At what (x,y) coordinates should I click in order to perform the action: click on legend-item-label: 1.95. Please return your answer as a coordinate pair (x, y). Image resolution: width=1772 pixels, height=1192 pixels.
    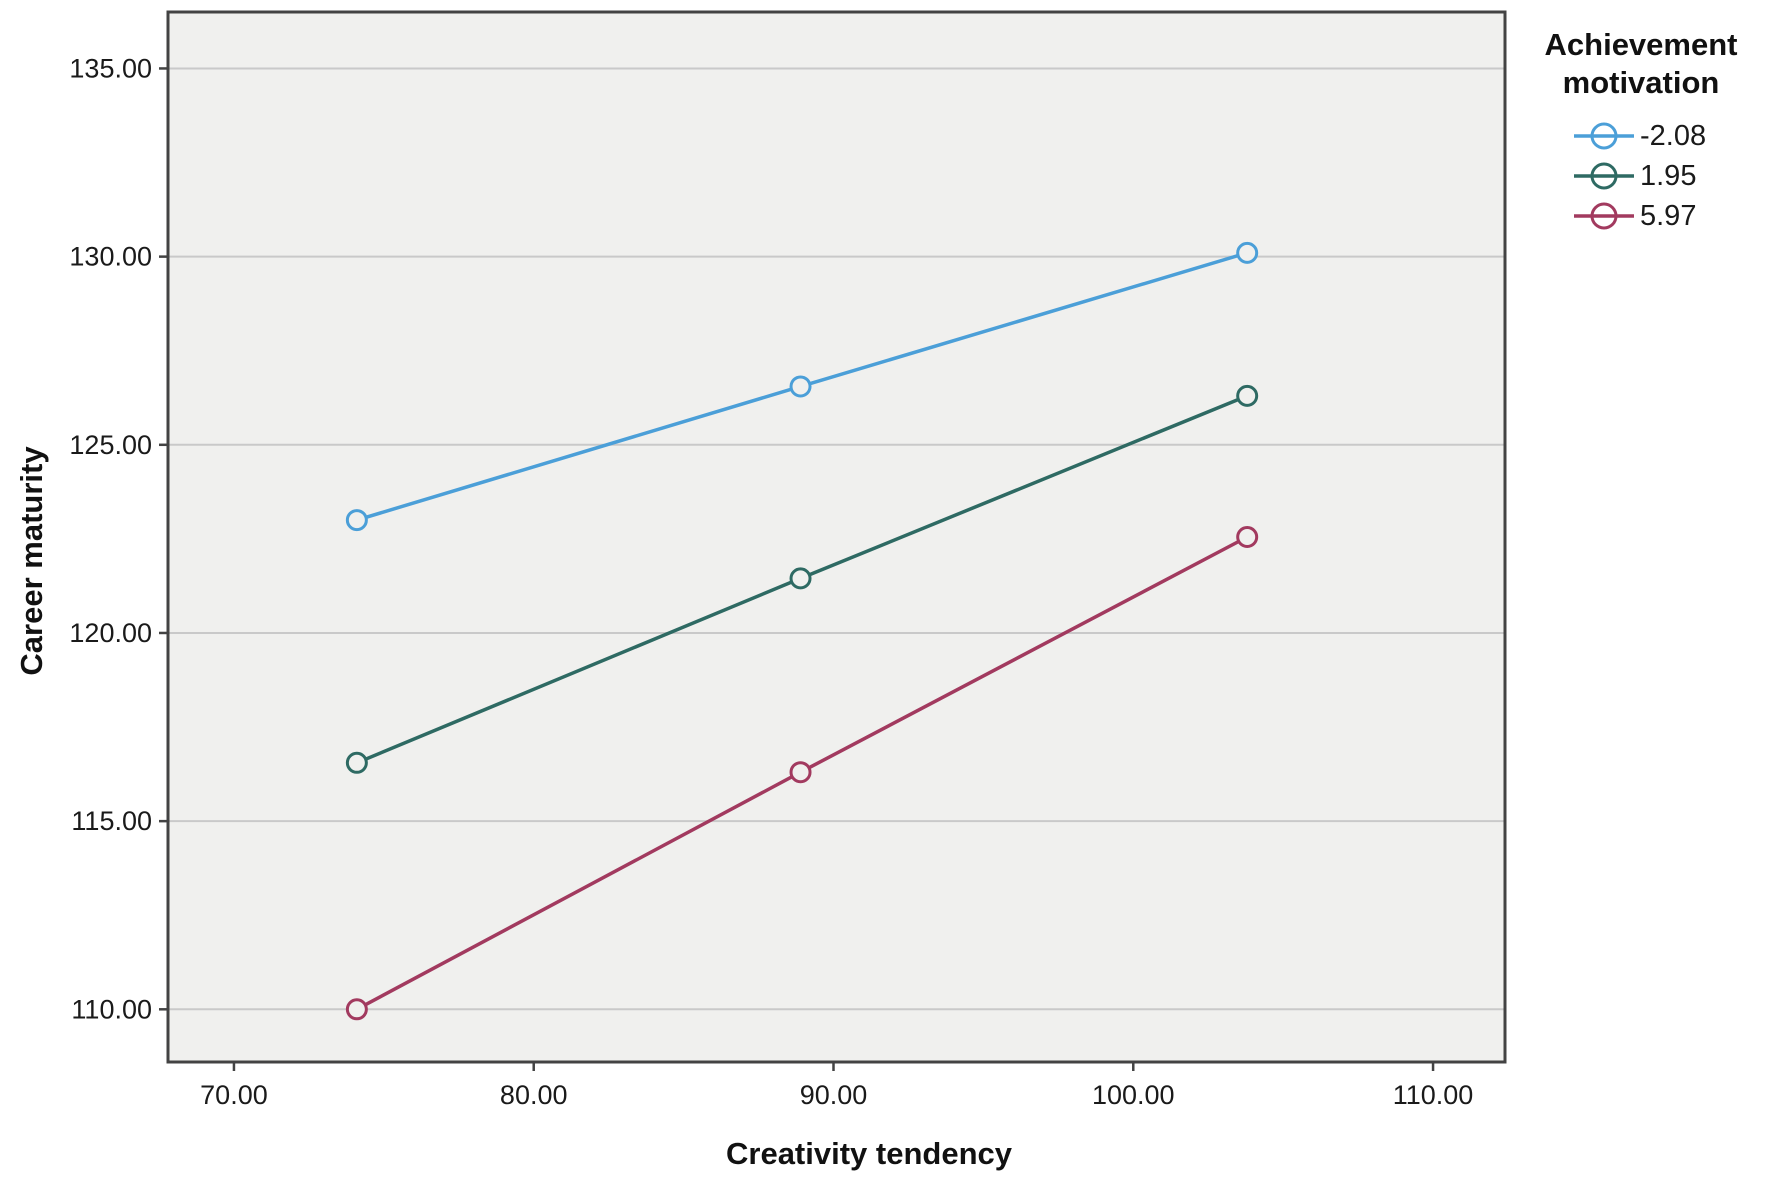
    Looking at the image, I should click on (1668, 175).